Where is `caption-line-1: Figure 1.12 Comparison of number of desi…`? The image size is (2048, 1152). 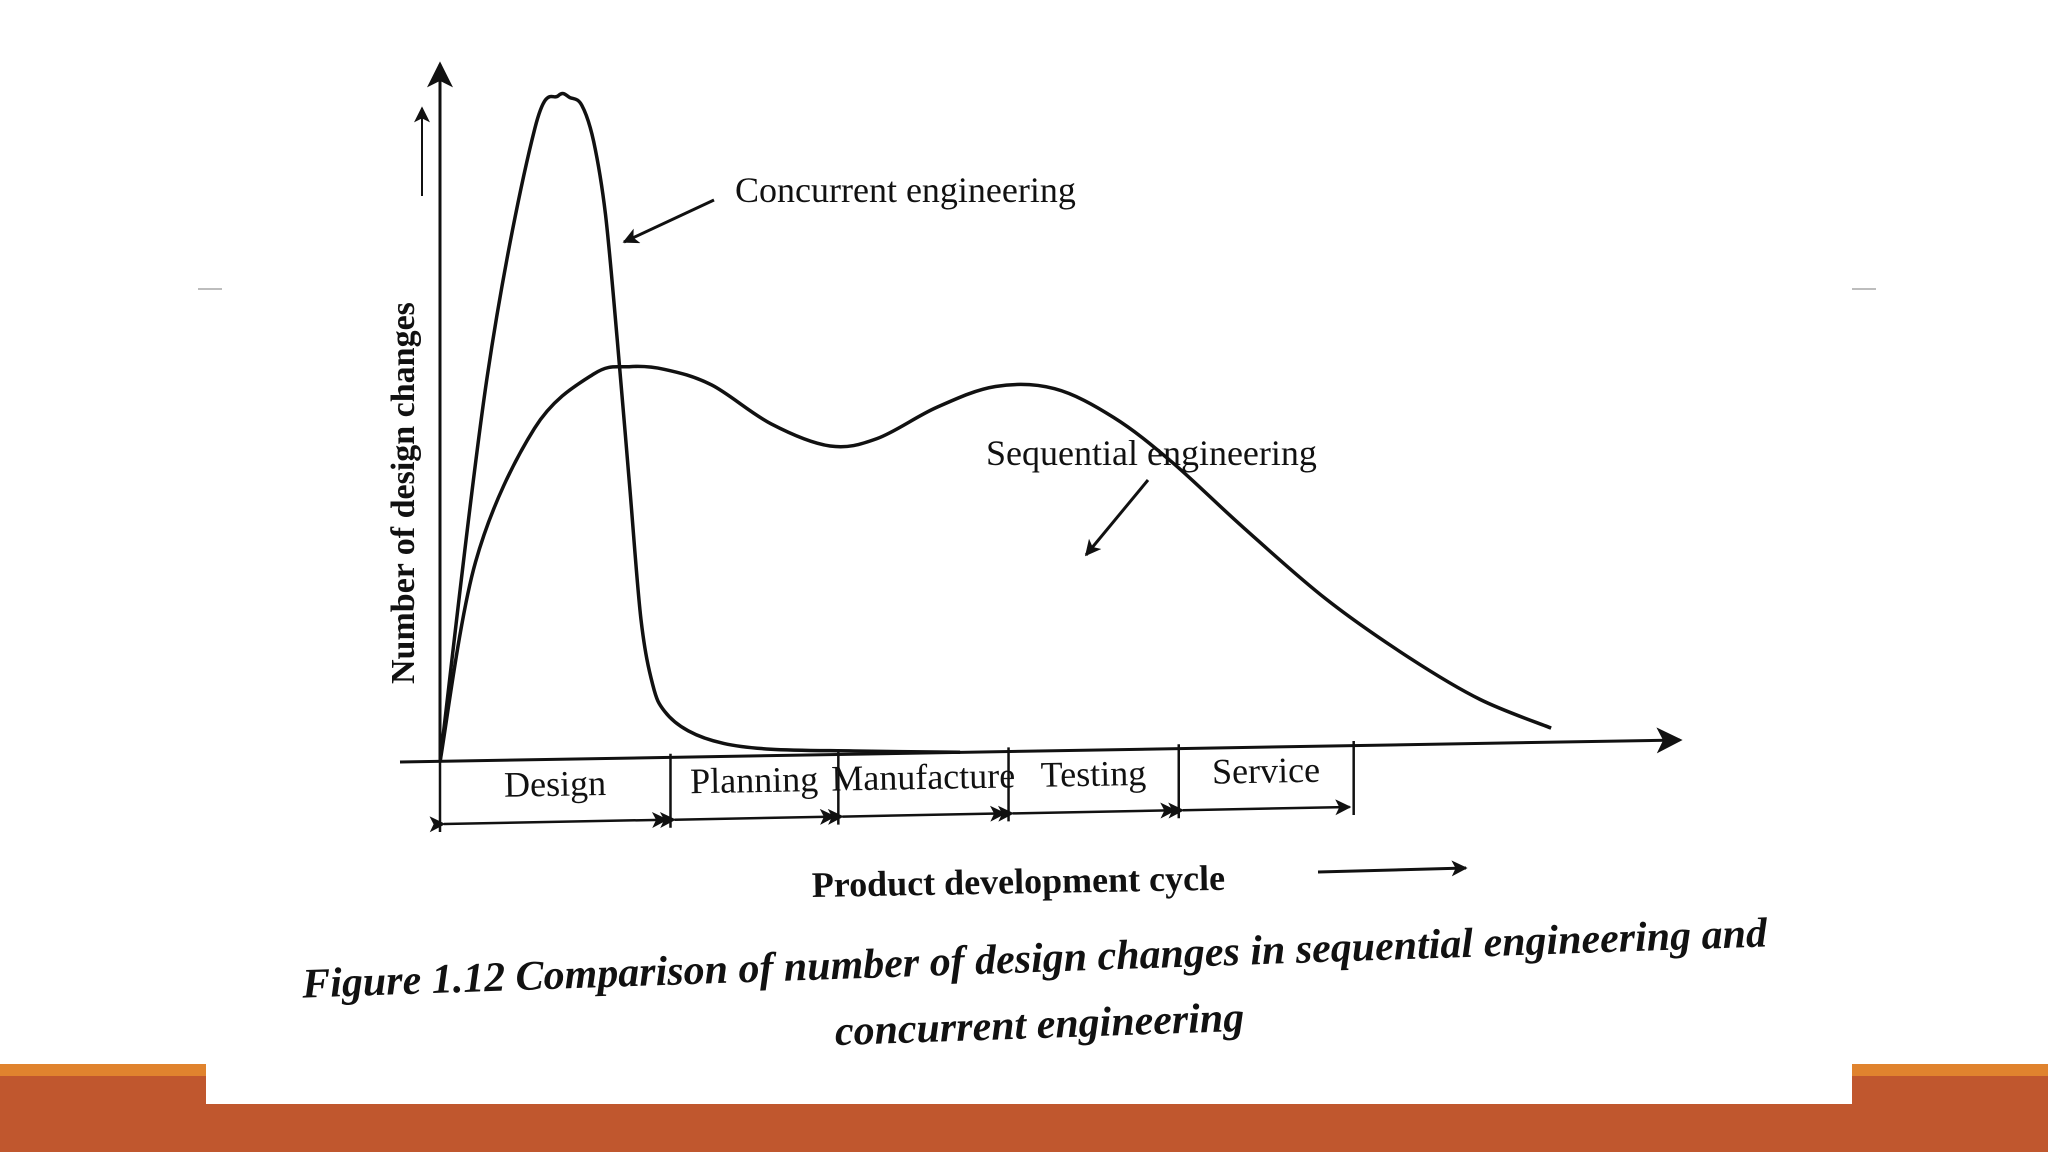 caption-line-1: Figure 1.12 Comparison of number of desi… is located at coordinates (1034, 958).